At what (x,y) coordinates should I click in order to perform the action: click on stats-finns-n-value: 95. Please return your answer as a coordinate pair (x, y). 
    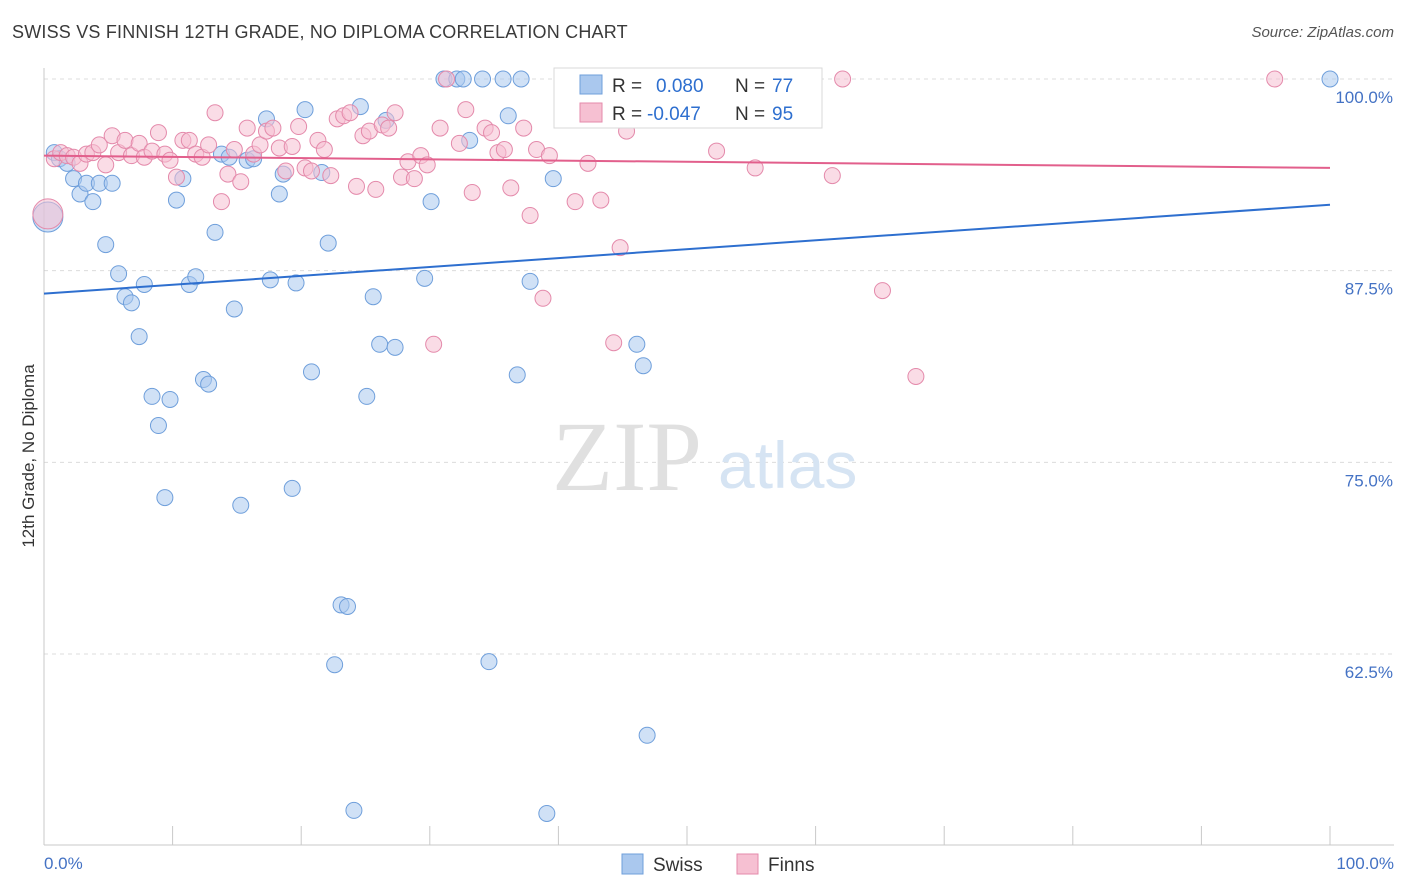
    Looking at the image, I should click on (782, 114).